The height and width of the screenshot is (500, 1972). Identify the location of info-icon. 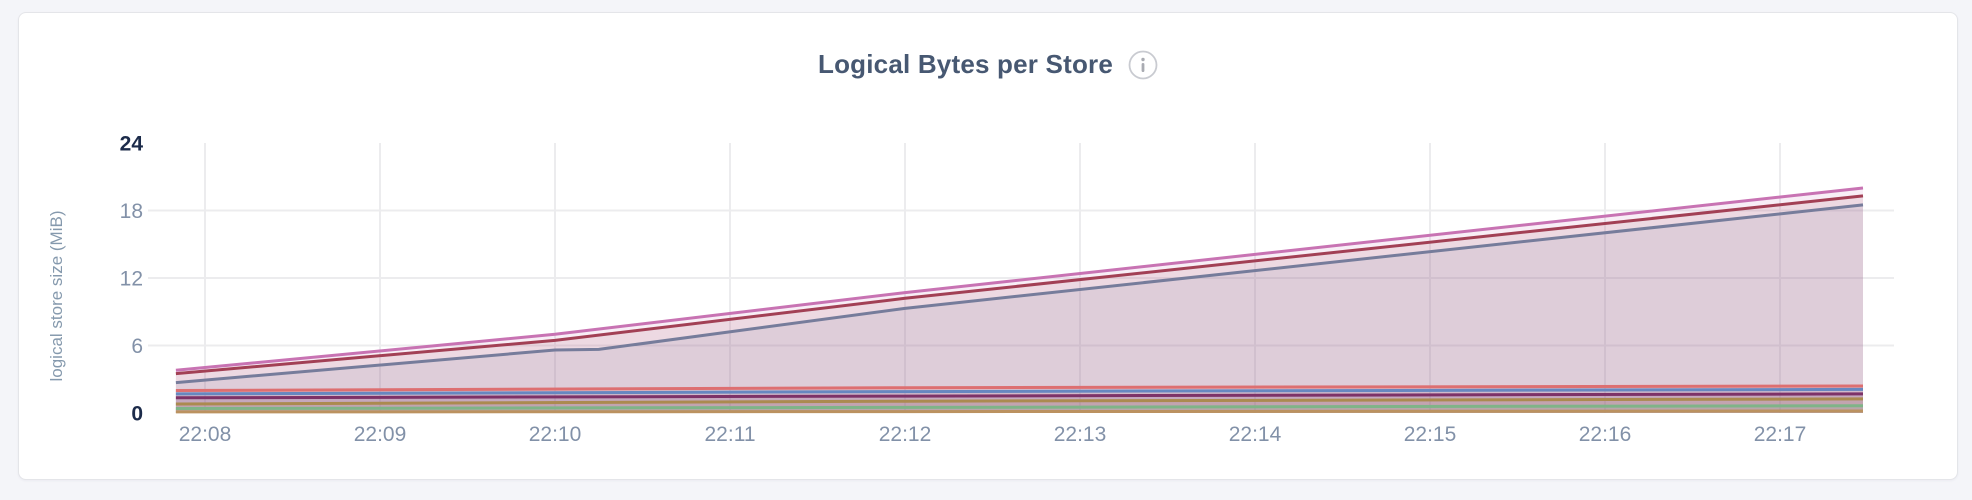
(1143, 65).